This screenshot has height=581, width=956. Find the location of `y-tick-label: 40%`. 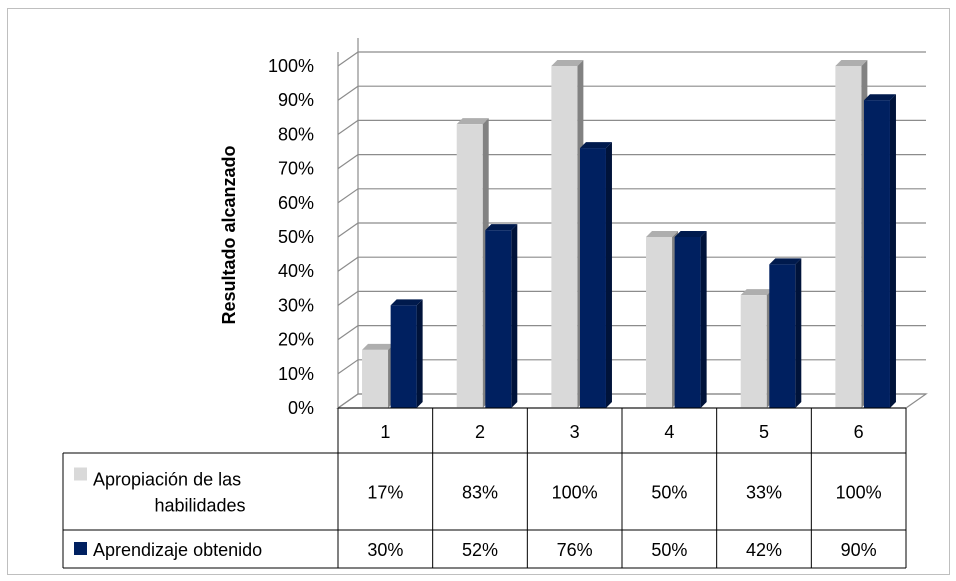

y-tick-label: 40% is located at coordinates (296, 271).